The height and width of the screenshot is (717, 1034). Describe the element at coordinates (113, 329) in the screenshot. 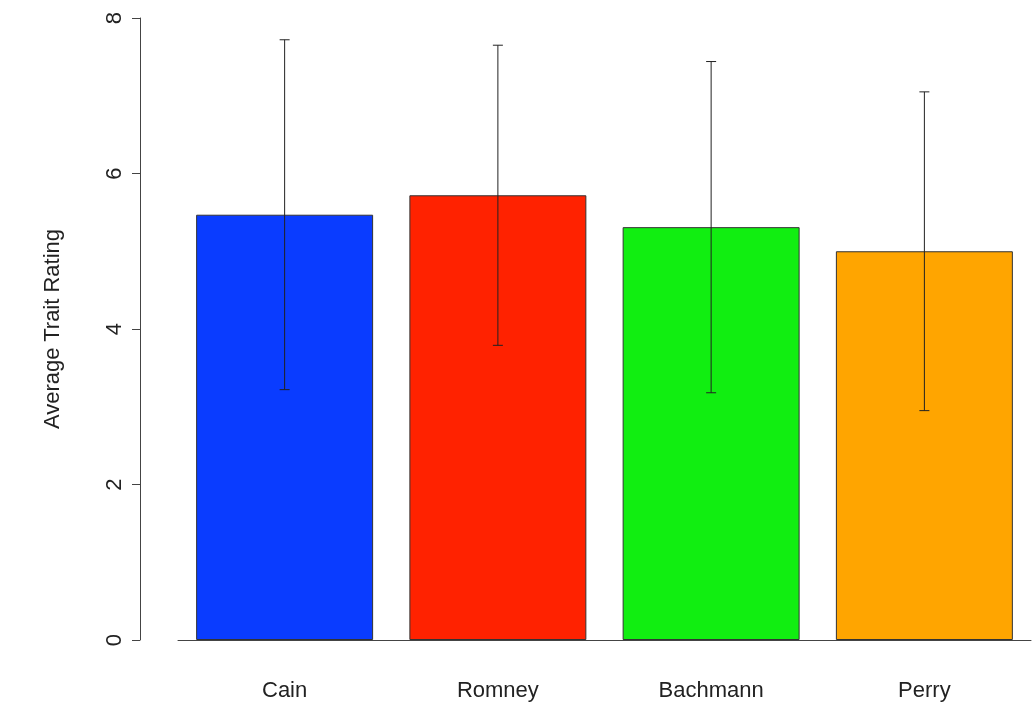

I see `y-tick-label: 4` at that location.